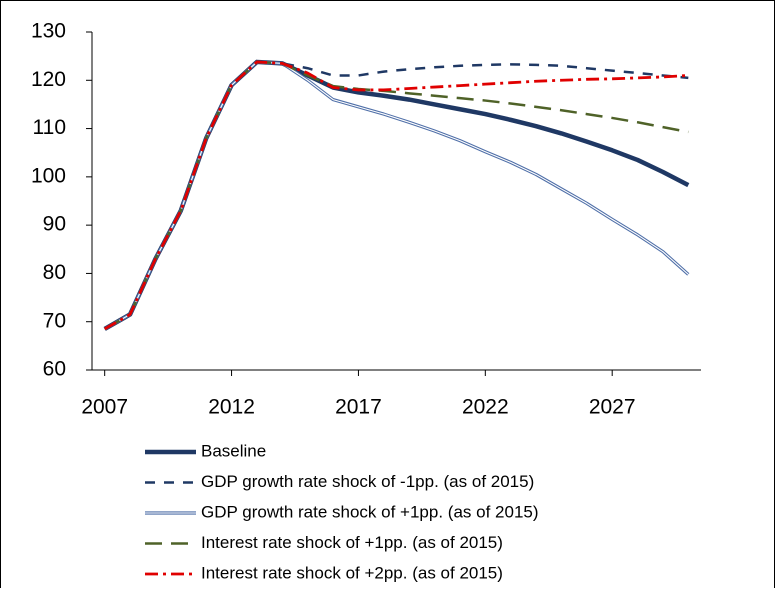 This screenshot has height=593, width=775. What do you see at coordinates (48, 175) in the screenshot?
I see `y-tick-label: 100` at bounding box center [48, 175].